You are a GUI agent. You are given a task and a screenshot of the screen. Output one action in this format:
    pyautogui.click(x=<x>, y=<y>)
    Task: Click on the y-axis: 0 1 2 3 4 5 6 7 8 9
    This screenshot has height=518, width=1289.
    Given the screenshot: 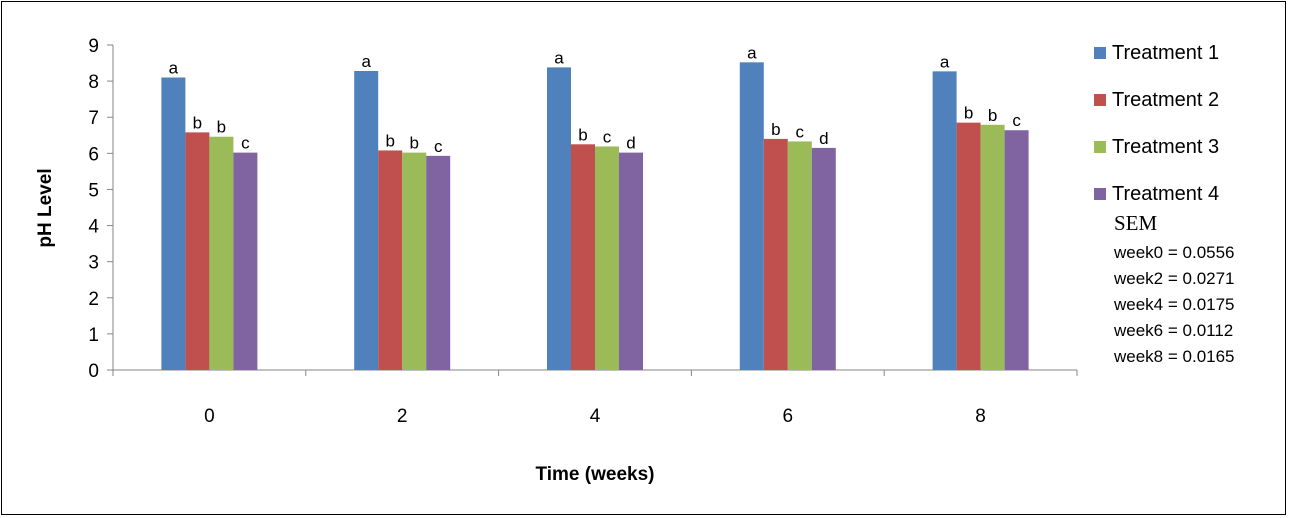 What is the action you would take?
    pyautogui.click(x=101, y=209)
    